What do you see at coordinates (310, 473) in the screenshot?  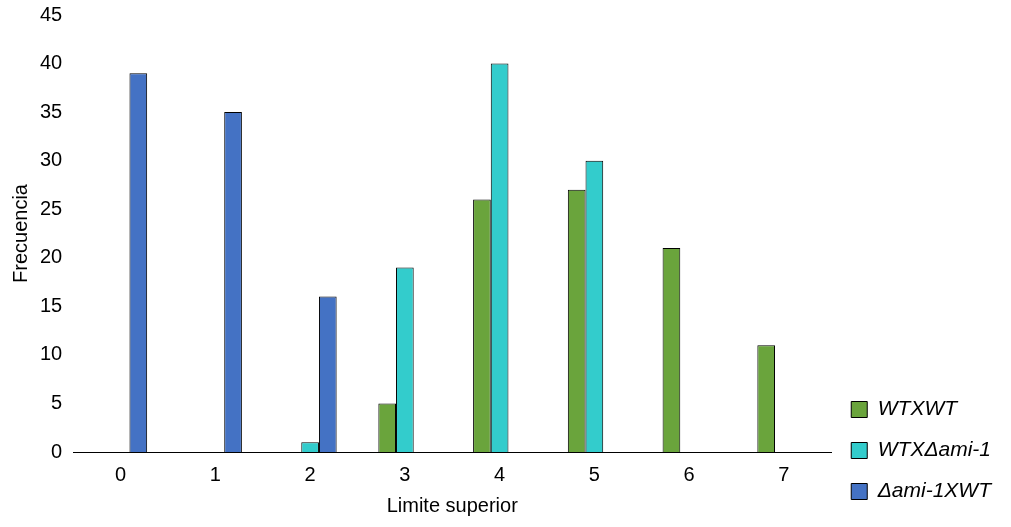 I see `x-tick-label: 2` at bounding box center [310, 473].